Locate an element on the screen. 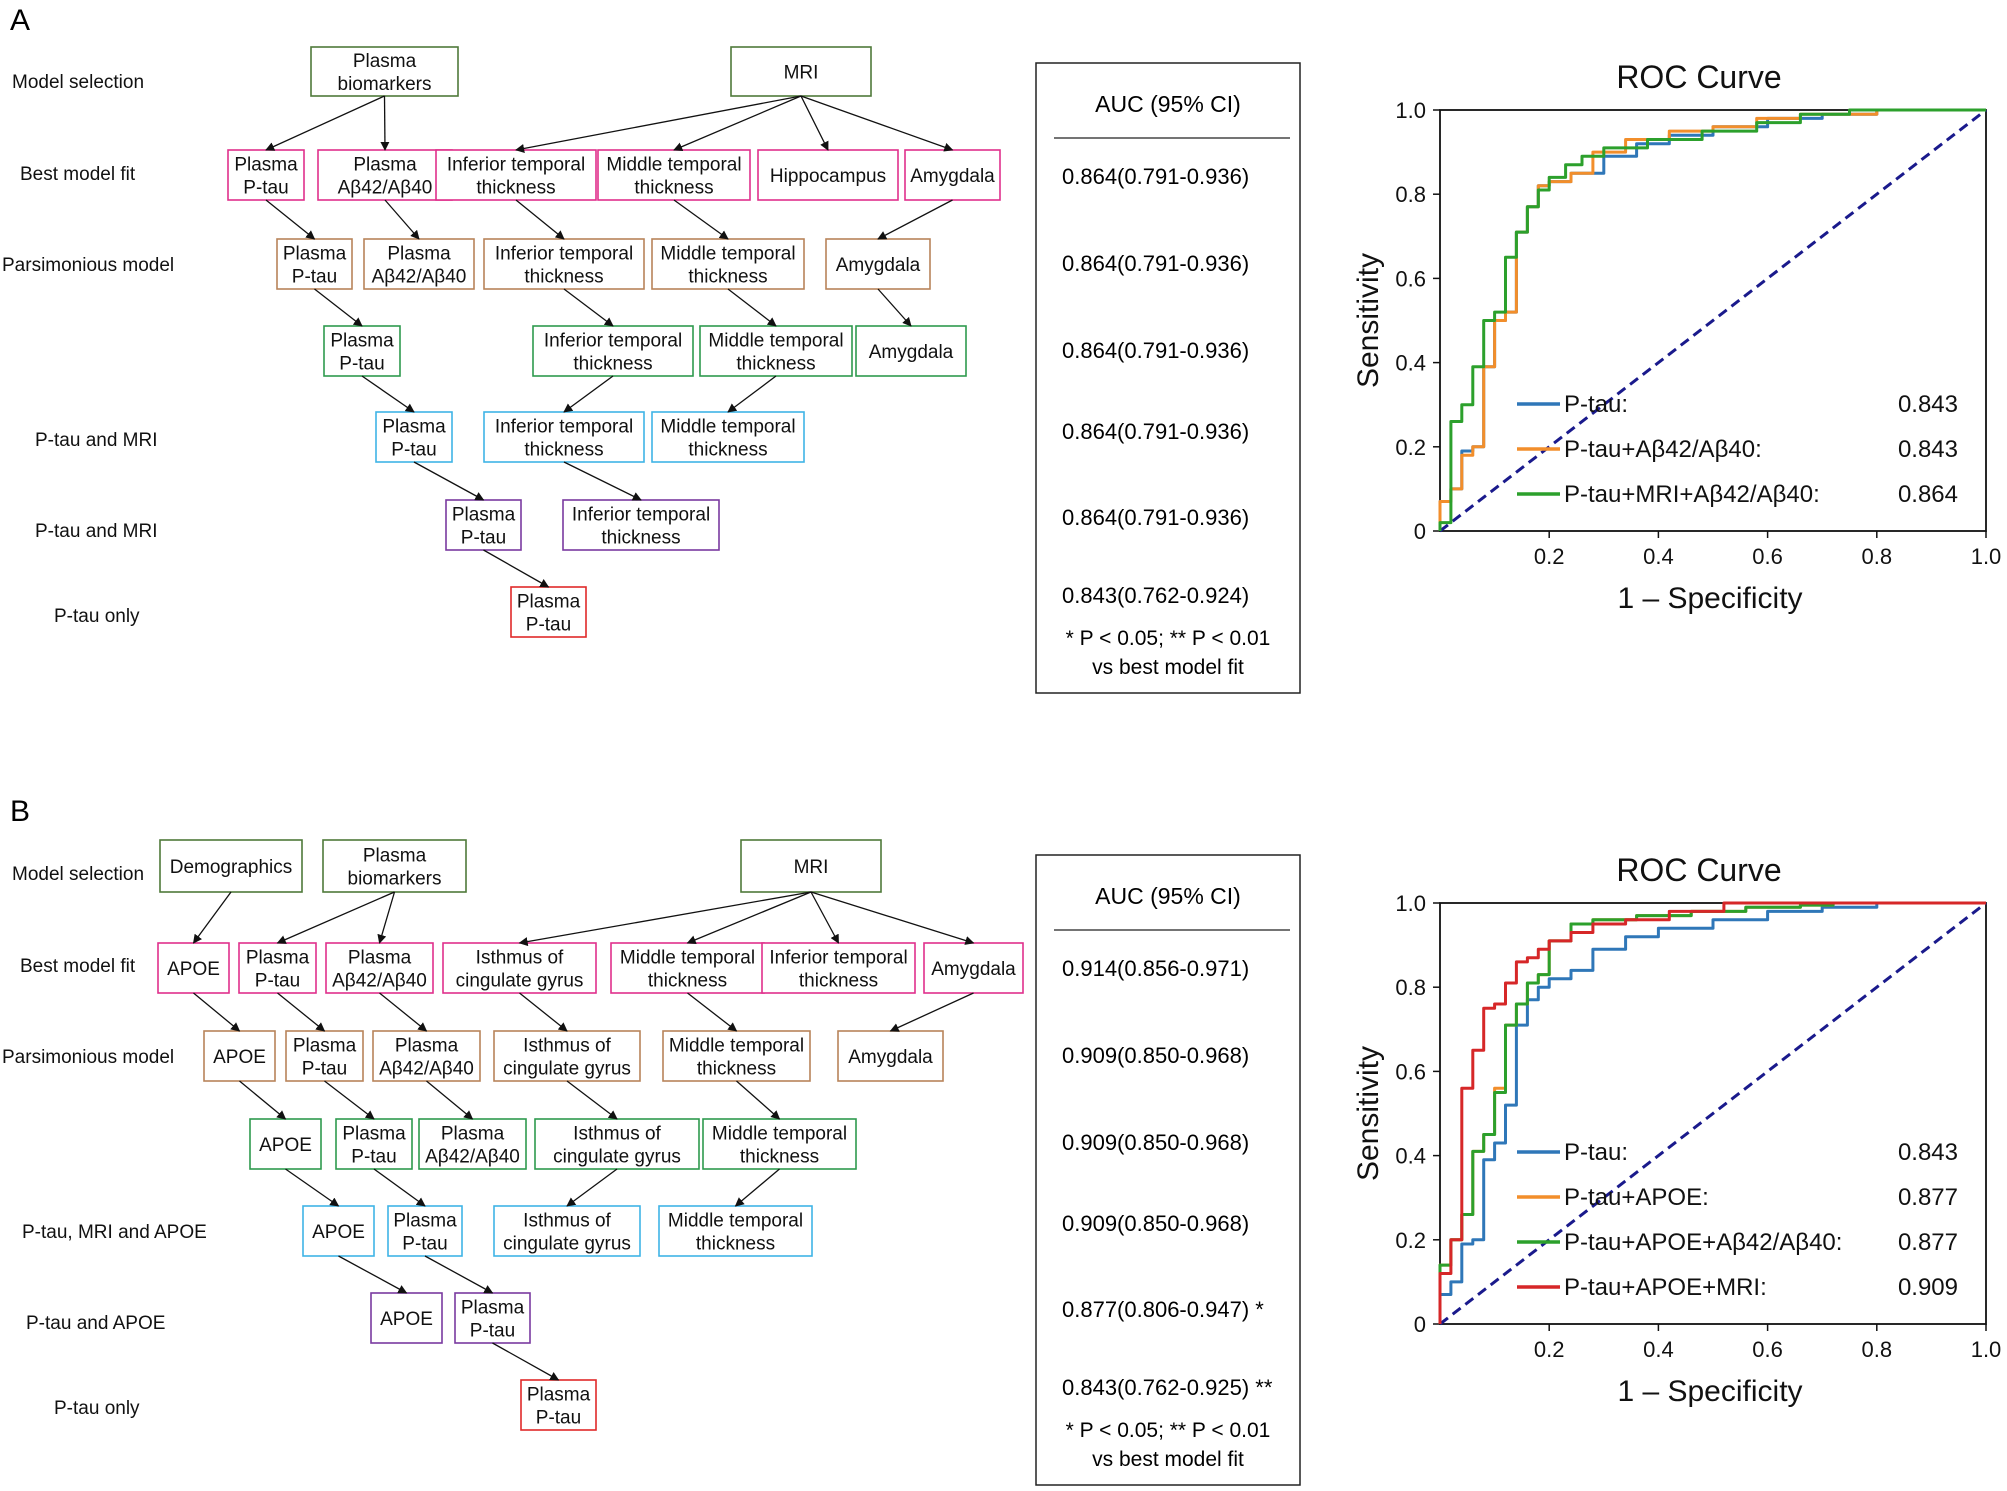  flow-node: Hippocampus is located at coordinates (828, 175).